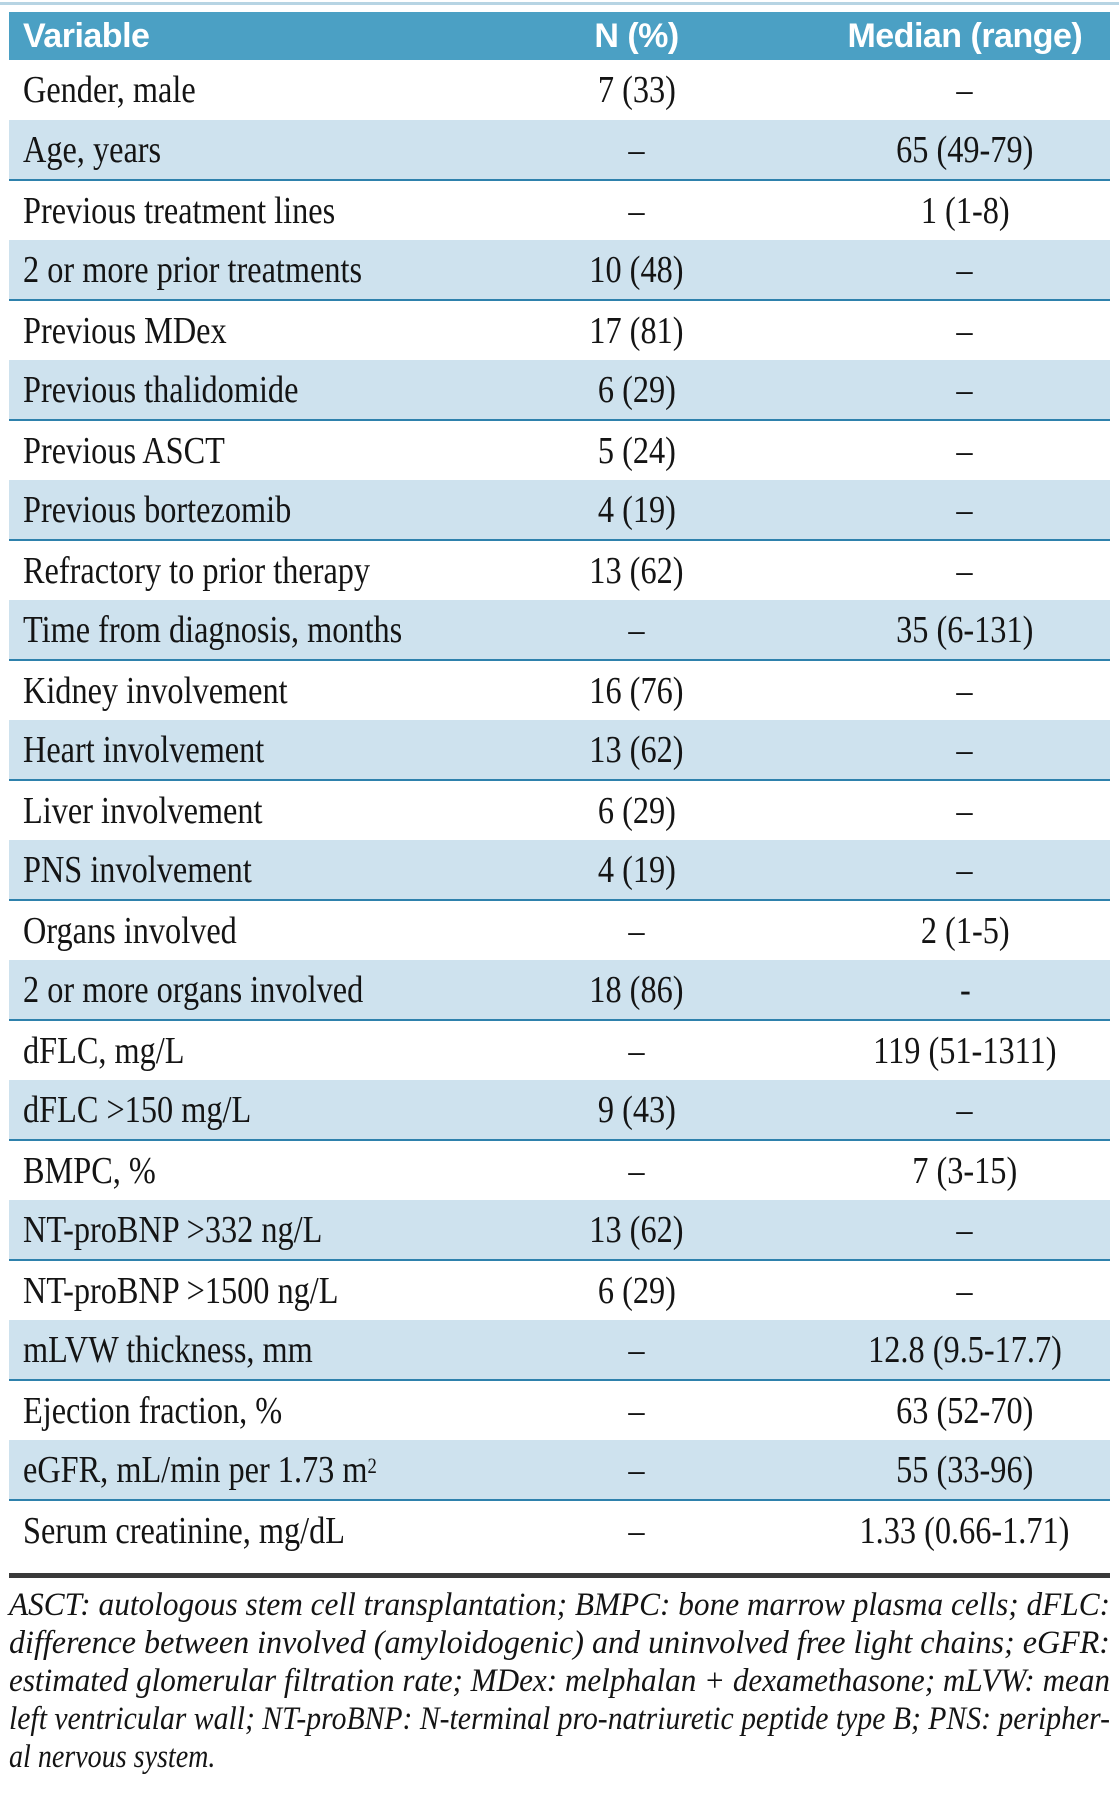  I want to click on median-cell: 55 (33-96), so click(944, 1470).